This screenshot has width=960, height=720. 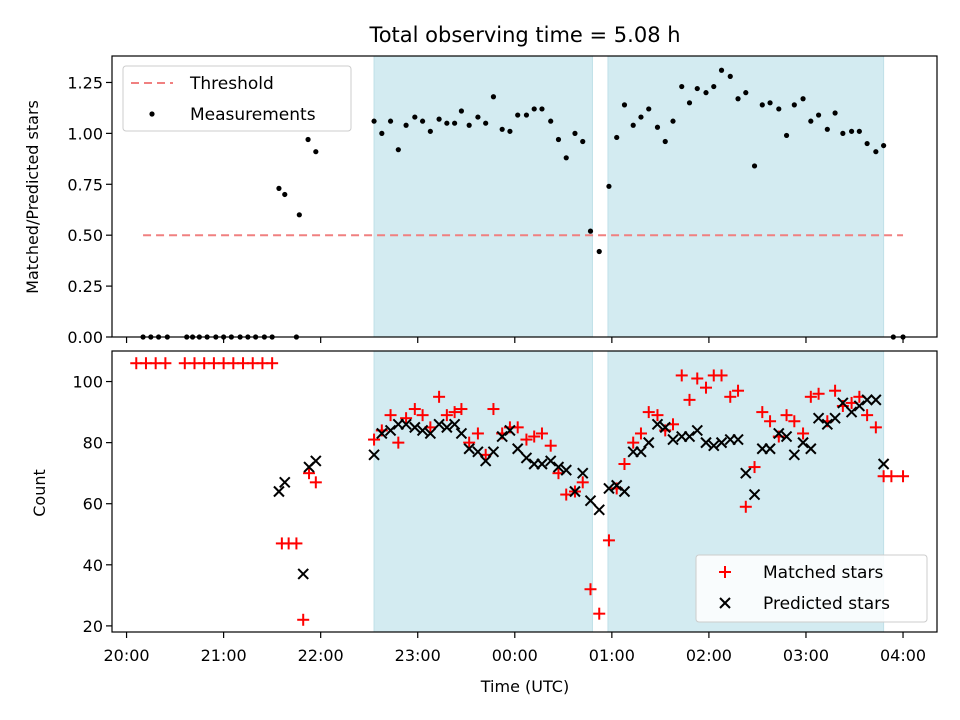 I want to click on top-y-tick-label: 0.25, so click(x=85, y=286).